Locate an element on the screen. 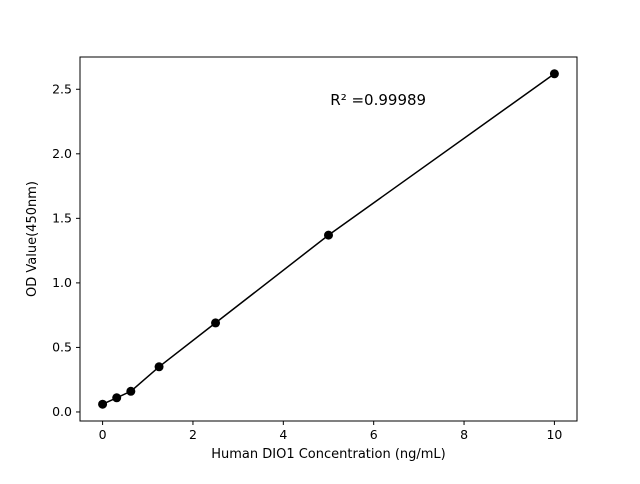 The height and width of the screenshot is (484, 640). x-axis-tick-label: 6 is located at coordinates (374, 434).